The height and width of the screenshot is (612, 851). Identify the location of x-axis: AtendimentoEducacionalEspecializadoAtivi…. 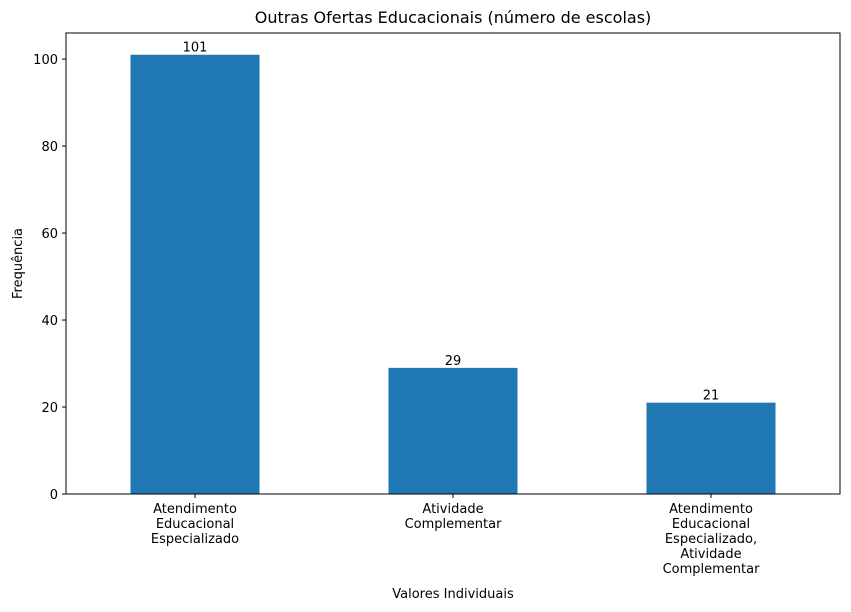
(455, 535).